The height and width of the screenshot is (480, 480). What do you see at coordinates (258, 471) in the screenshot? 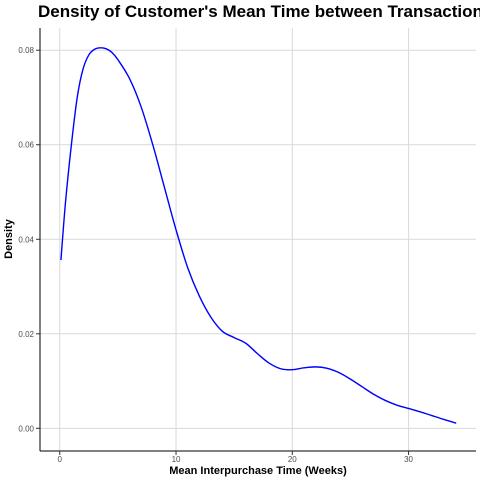
I see `x-axis-title: Mean Interpurchase Time (Weeks)` at bounding box center [258, 471].